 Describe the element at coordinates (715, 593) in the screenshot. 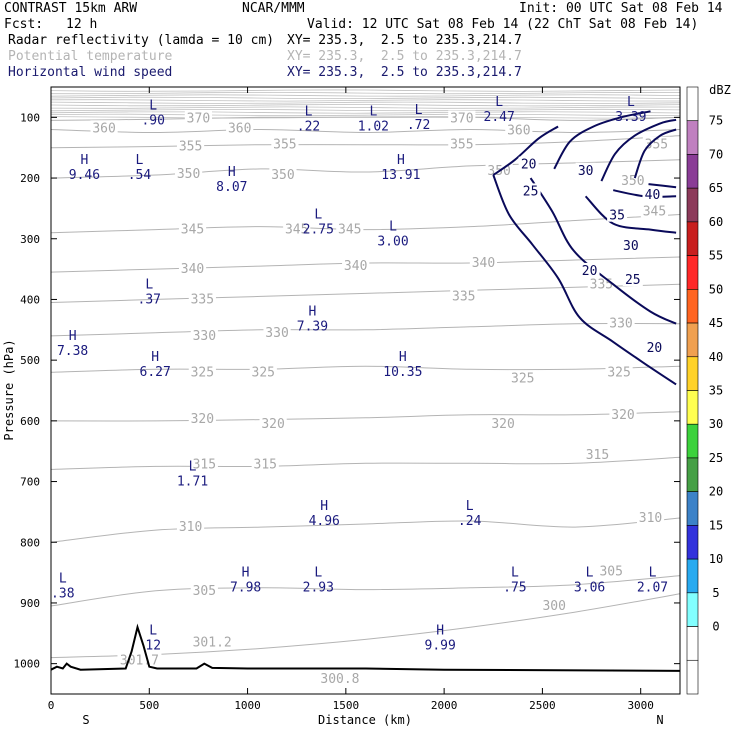

I see `colorbar-tick-label: 5` at that location.